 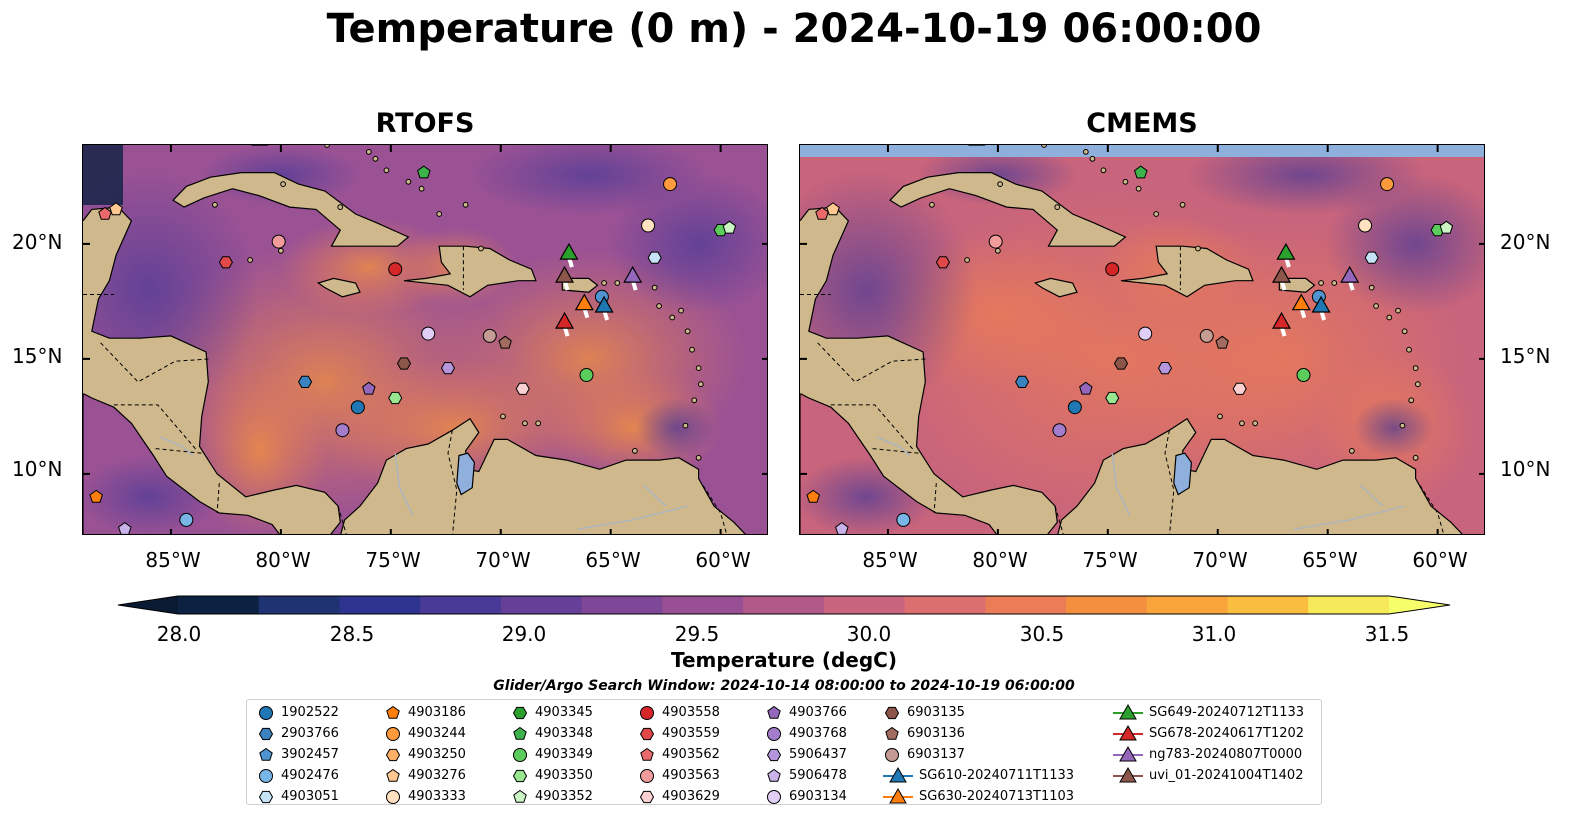 I want to click on legend-entry: 4903629, so click(x=679, y=796).